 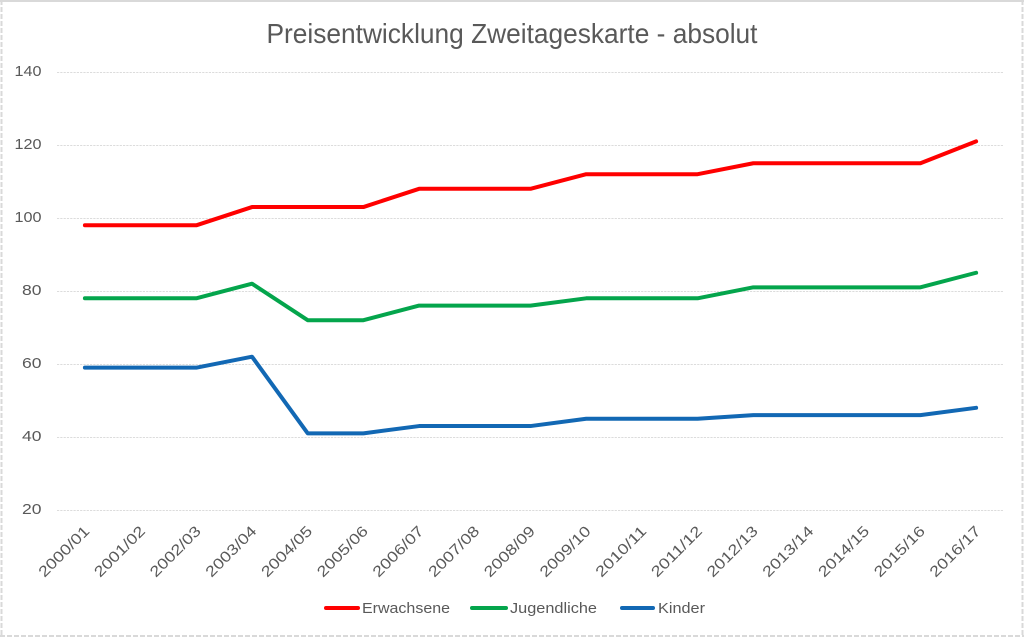 What do you see at coordinates (32, 509) in the screenshot?
I see `svg-text: 20` at bounding box center [32, 509].